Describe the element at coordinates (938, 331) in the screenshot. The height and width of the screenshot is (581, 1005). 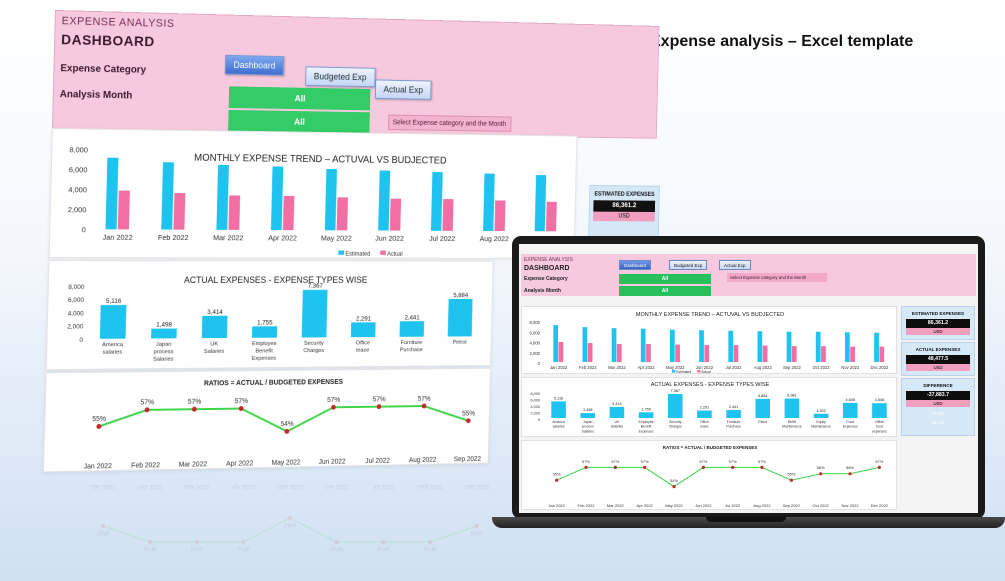
I see `estimated-expenses-unit: USD` at that location.